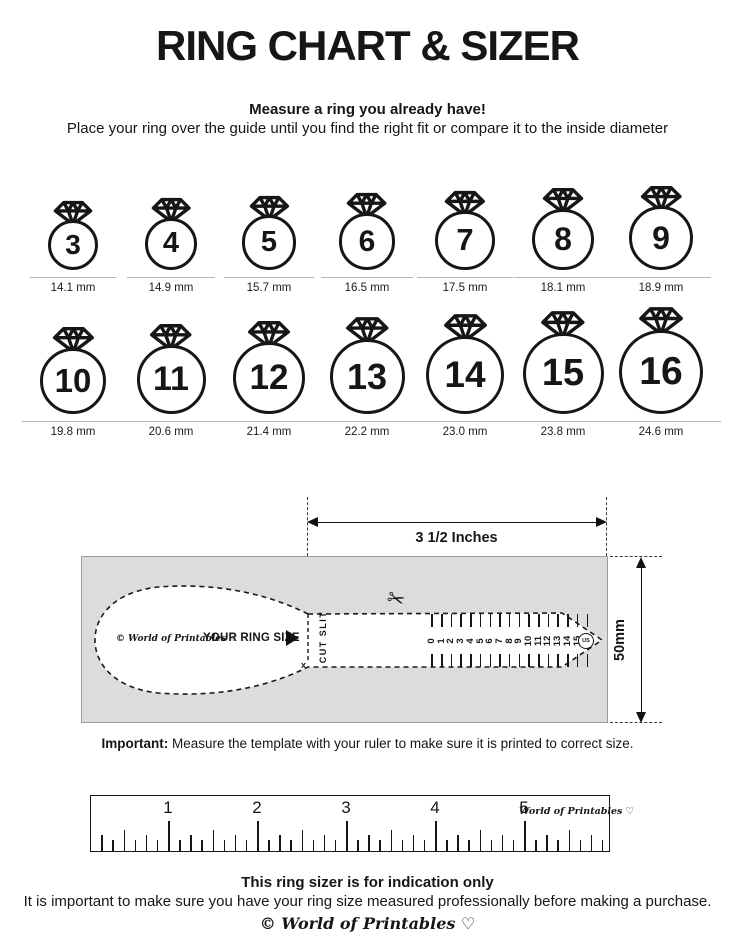 The width and height of the screenshot is (735, 951). I want to click on ring-item: 13 22.2 mm, so click(367, 377).